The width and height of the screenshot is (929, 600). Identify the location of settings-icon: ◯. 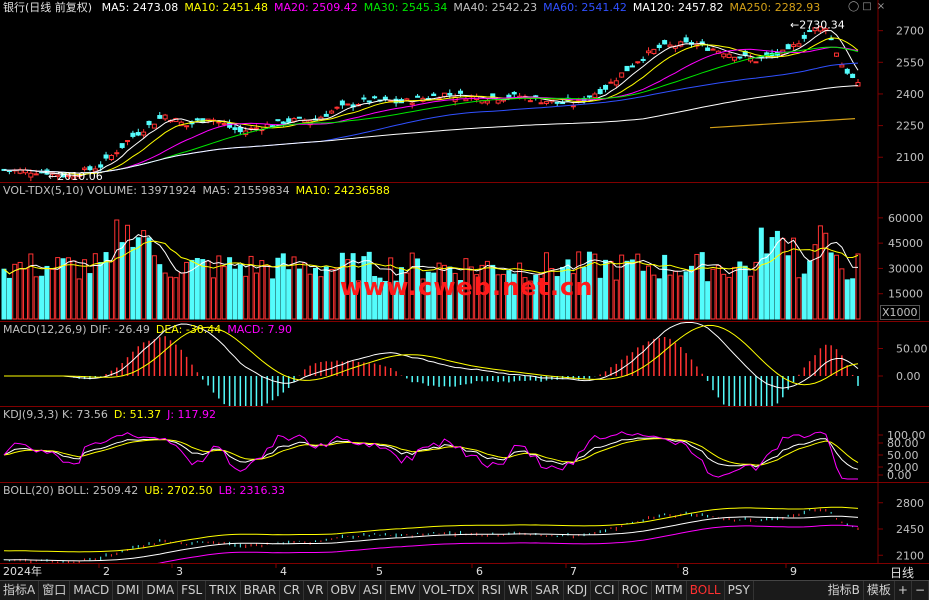
(854, 6).